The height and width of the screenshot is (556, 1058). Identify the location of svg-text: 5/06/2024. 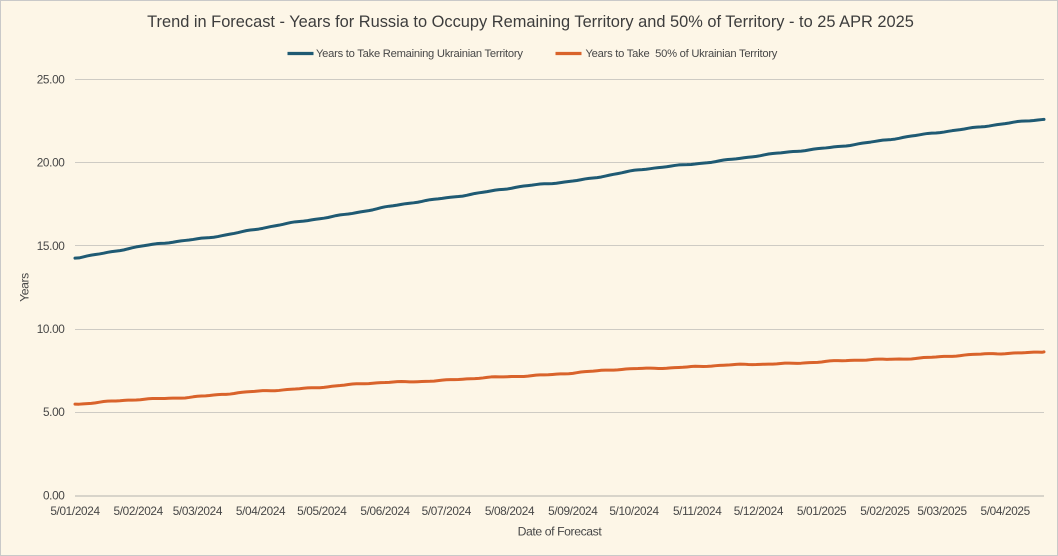
(385, 511).